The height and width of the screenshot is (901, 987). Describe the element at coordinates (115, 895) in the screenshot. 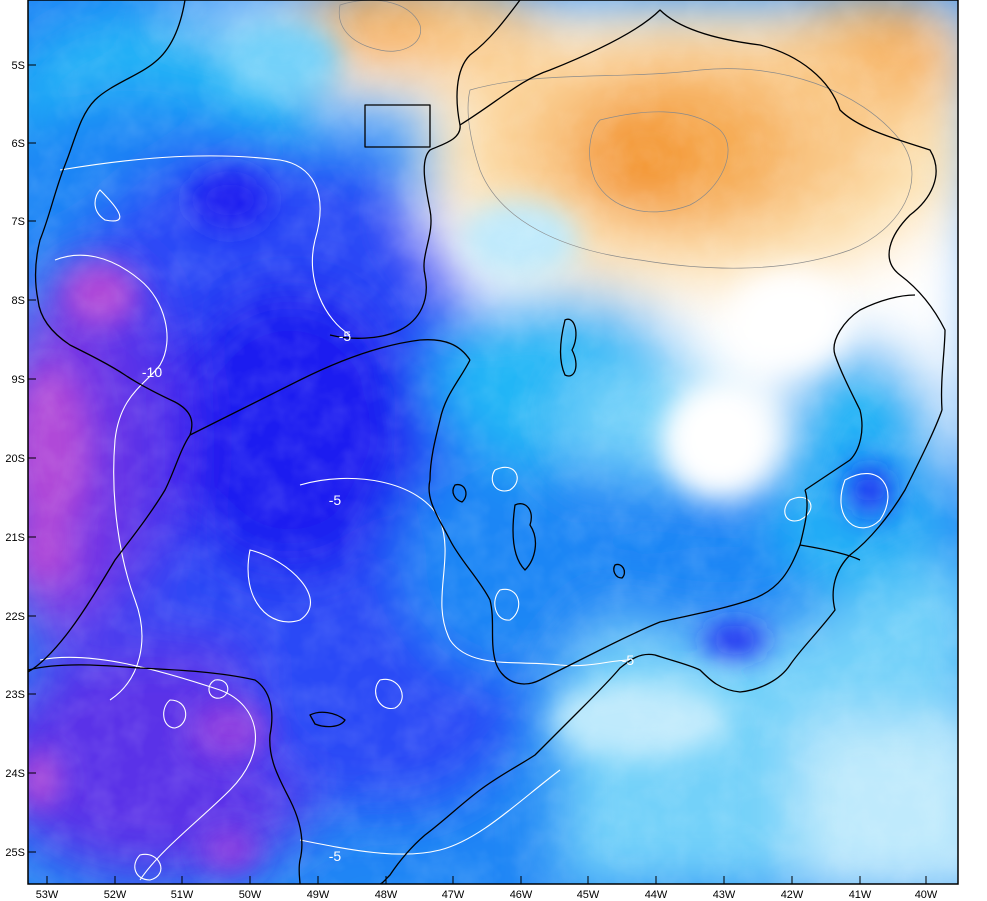

I see `lon-label: 52W` at that location.